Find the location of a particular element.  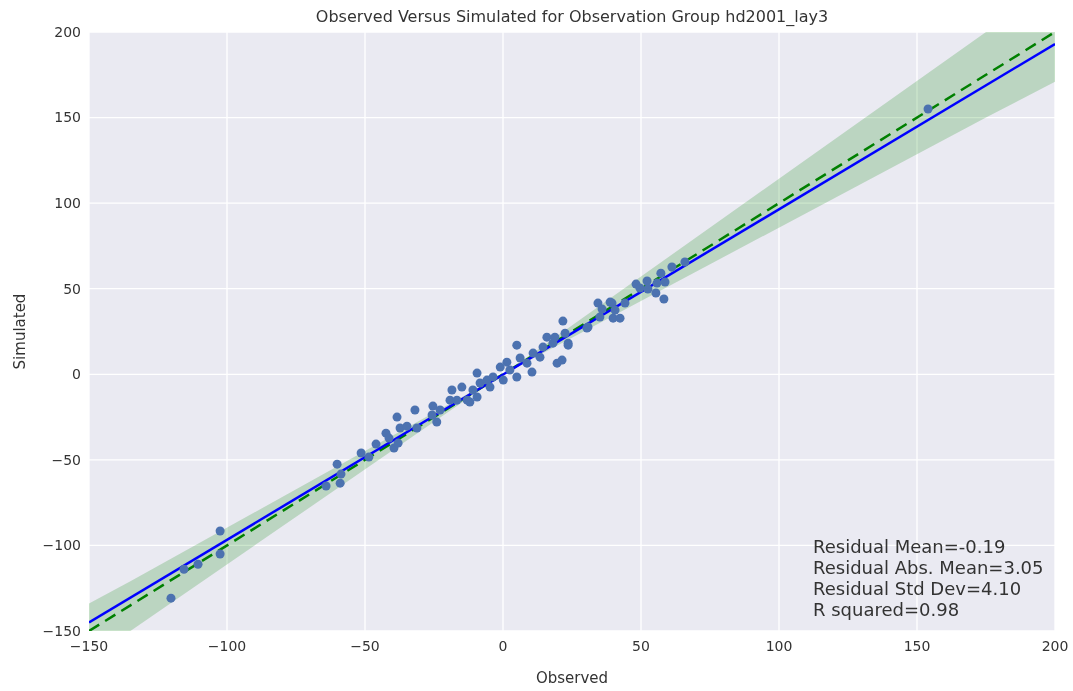

x-tick-label: 150 is located at coordinates (917, 646).